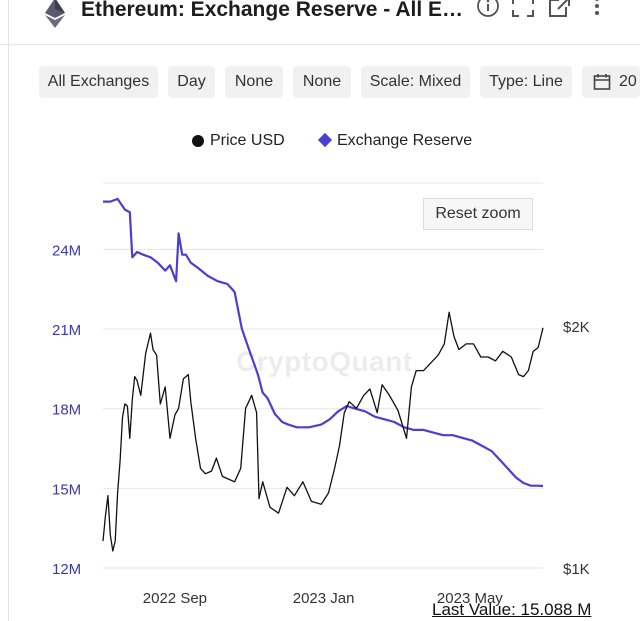 The image size is (640, 621). What do you see at coordinates (415, 82) in the screenshot?
I see `scale-select: Scale: Mixed` at bounding box center [415, 82].